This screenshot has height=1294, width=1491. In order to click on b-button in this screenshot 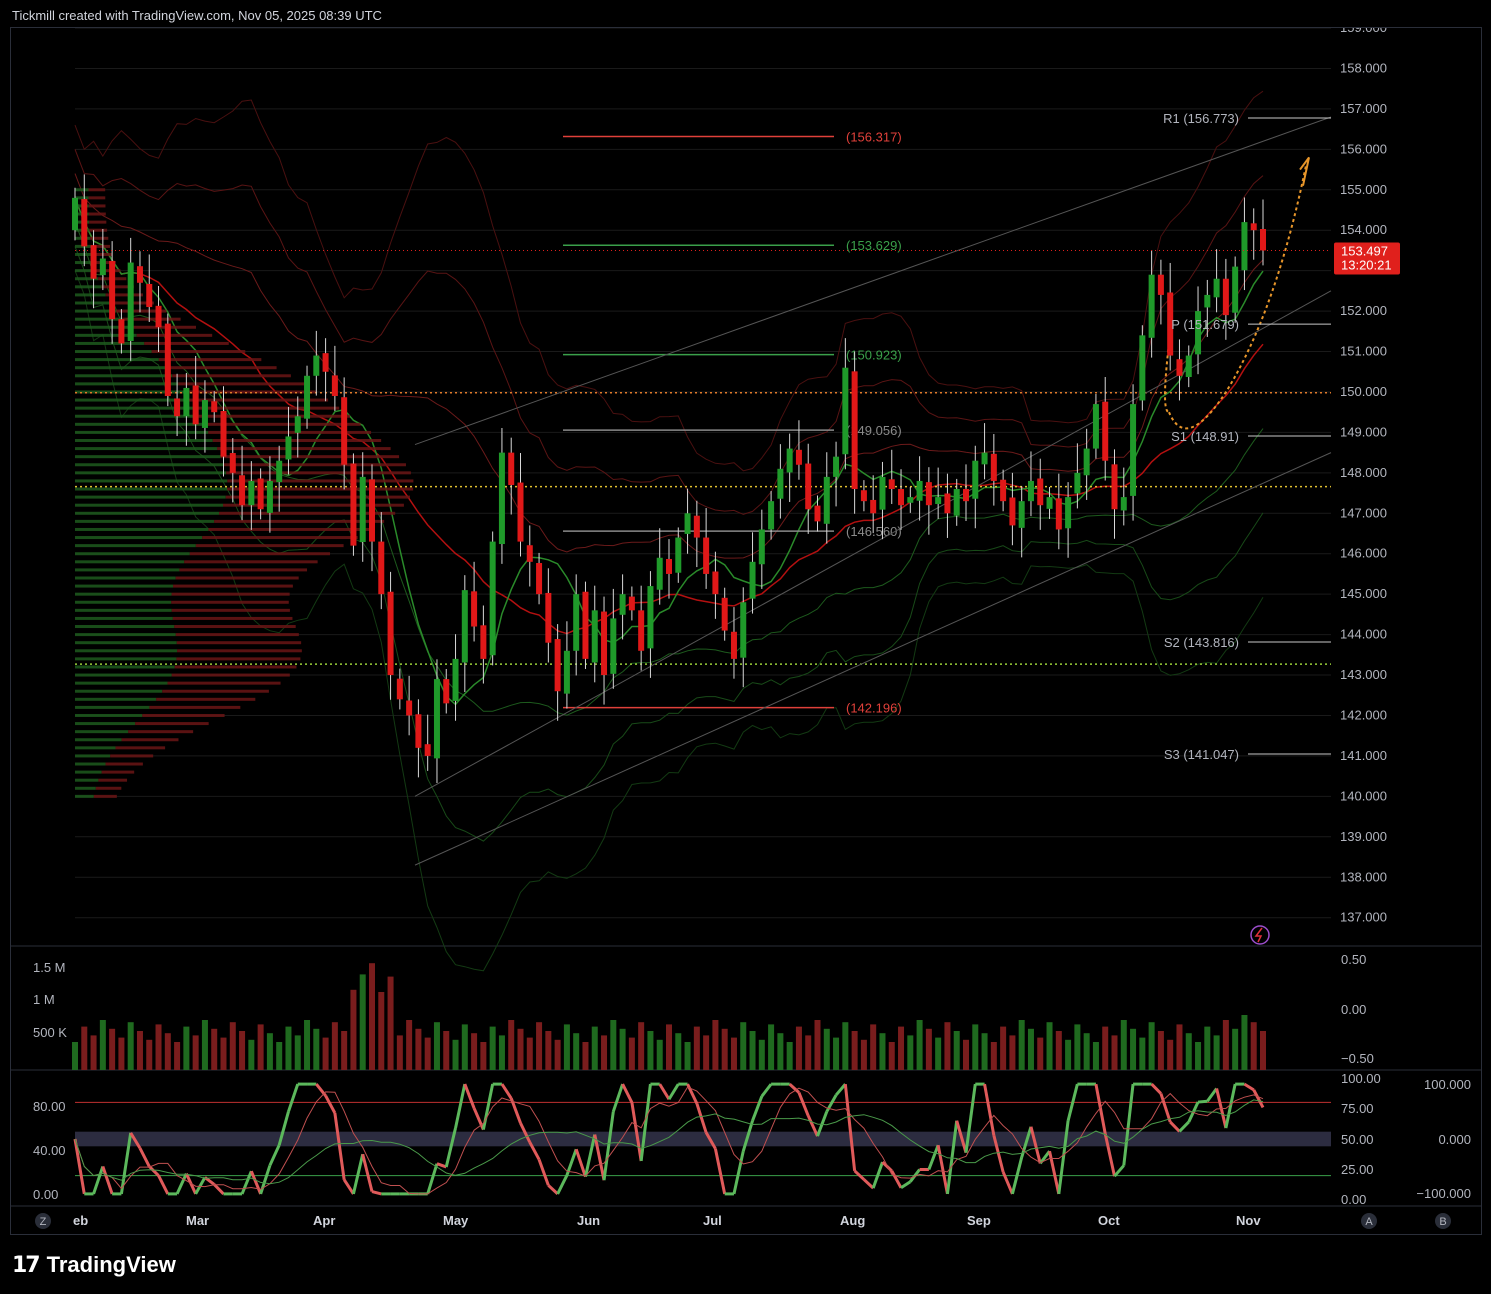, I will do `click(1443, 1221)`.